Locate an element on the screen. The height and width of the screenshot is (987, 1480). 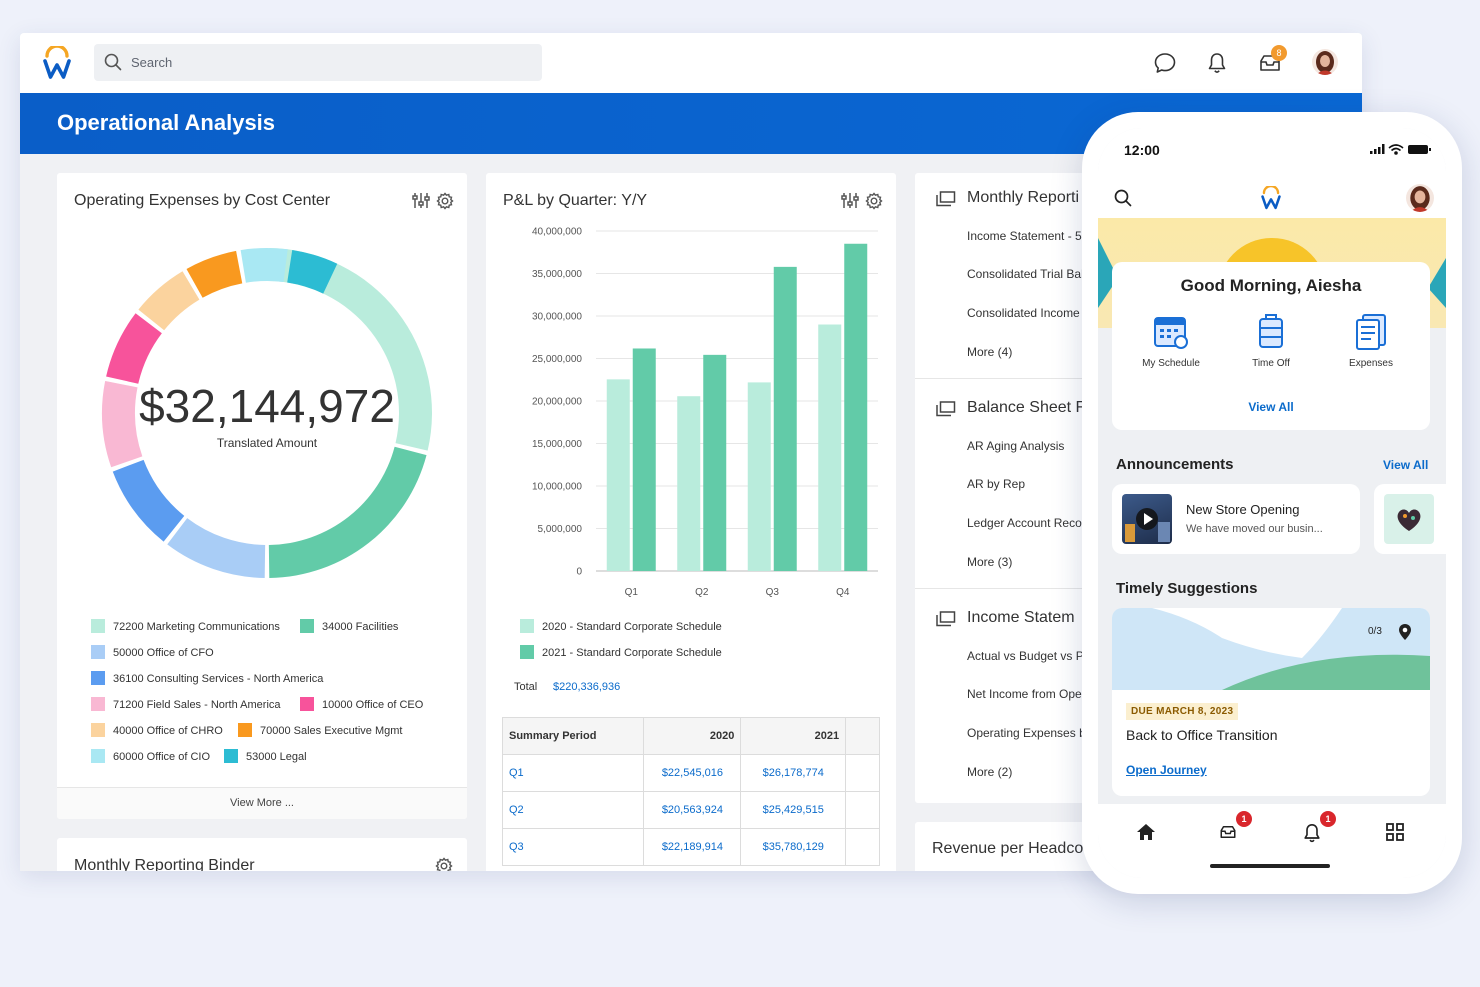
search-input: Search is located at coordinates (318, 62).